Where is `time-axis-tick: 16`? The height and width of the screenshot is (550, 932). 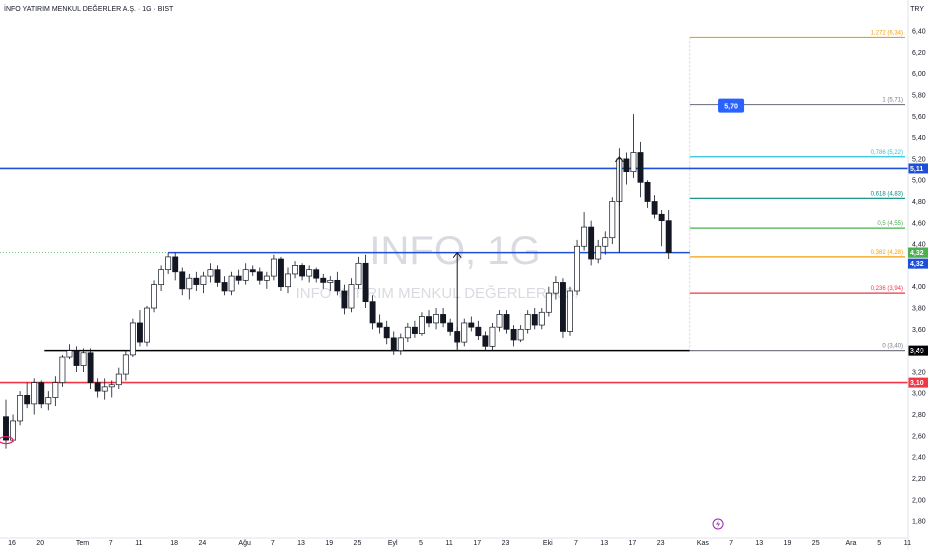
time-axis-tick: 16 is located at coordinates (12, 543).